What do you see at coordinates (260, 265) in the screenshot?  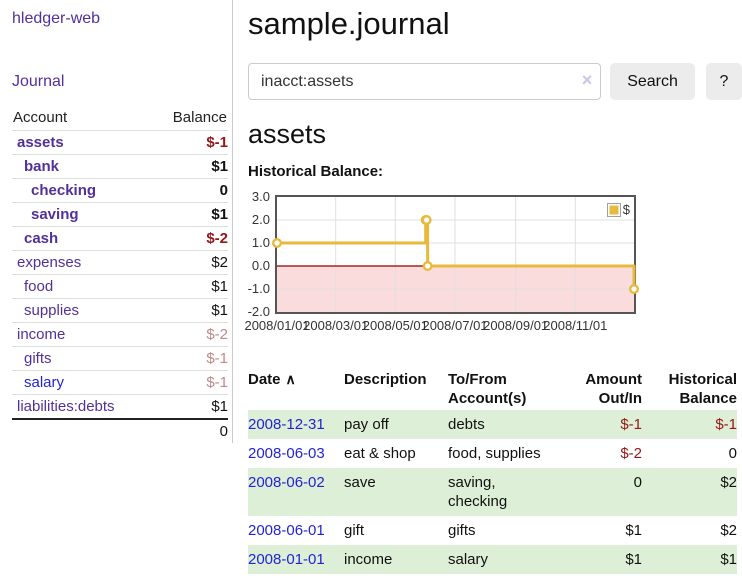 I see `y-axis-tick-label: 0.0` at bounding box center [260, 265].